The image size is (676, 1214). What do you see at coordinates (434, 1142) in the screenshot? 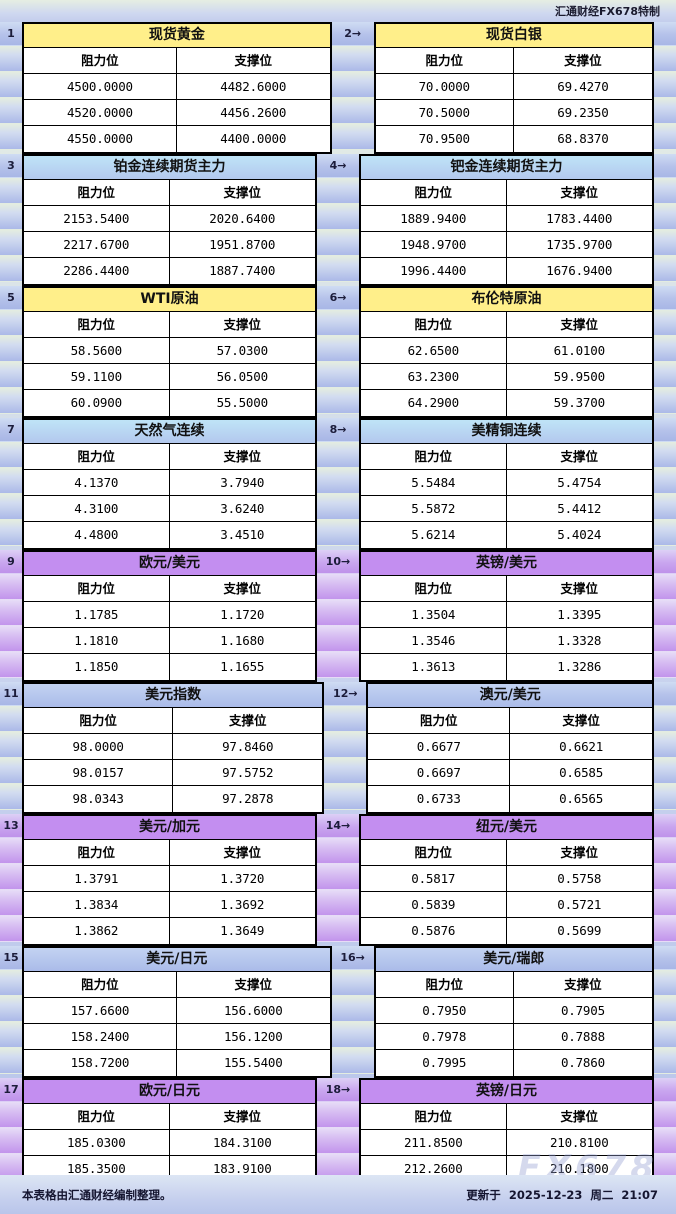
I see `cell-resistance: 211.8500` at bounding box center [434, 1142].